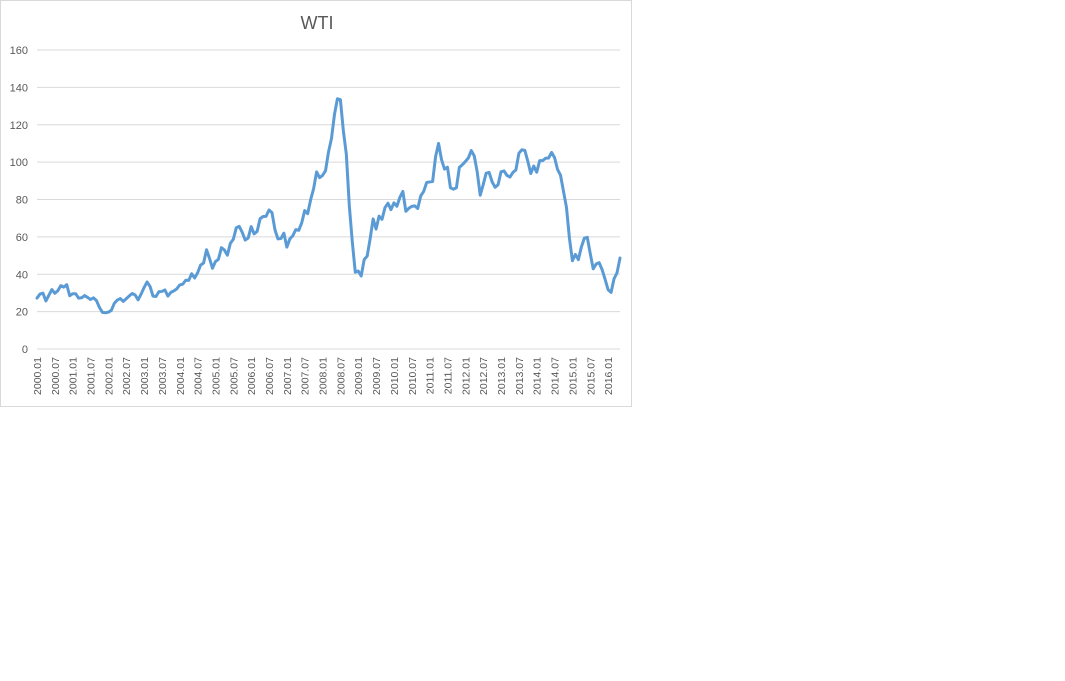 The width and height of the screenshot is (1065, 681). Describe the element at coordinates (413, 376) in the screenshot. I see `x-tick-label: 2010.07` at that location.